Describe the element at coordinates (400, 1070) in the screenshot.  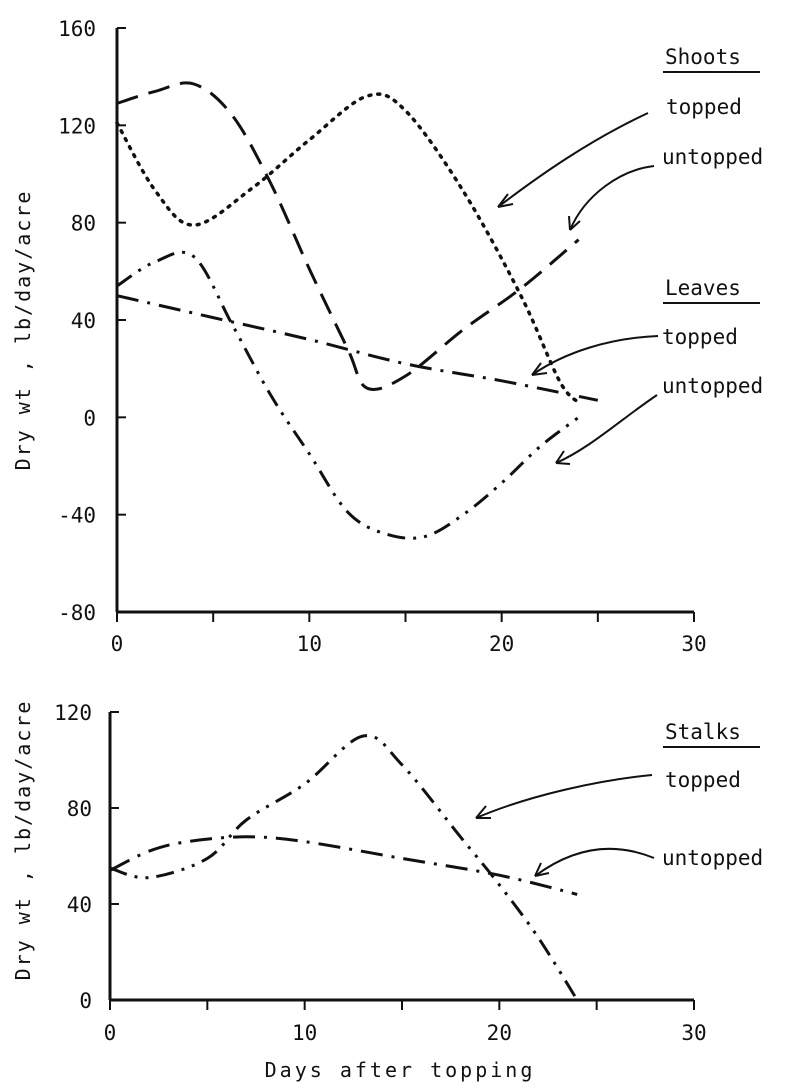
I see `x-axis-label: Days after topping` at that location.